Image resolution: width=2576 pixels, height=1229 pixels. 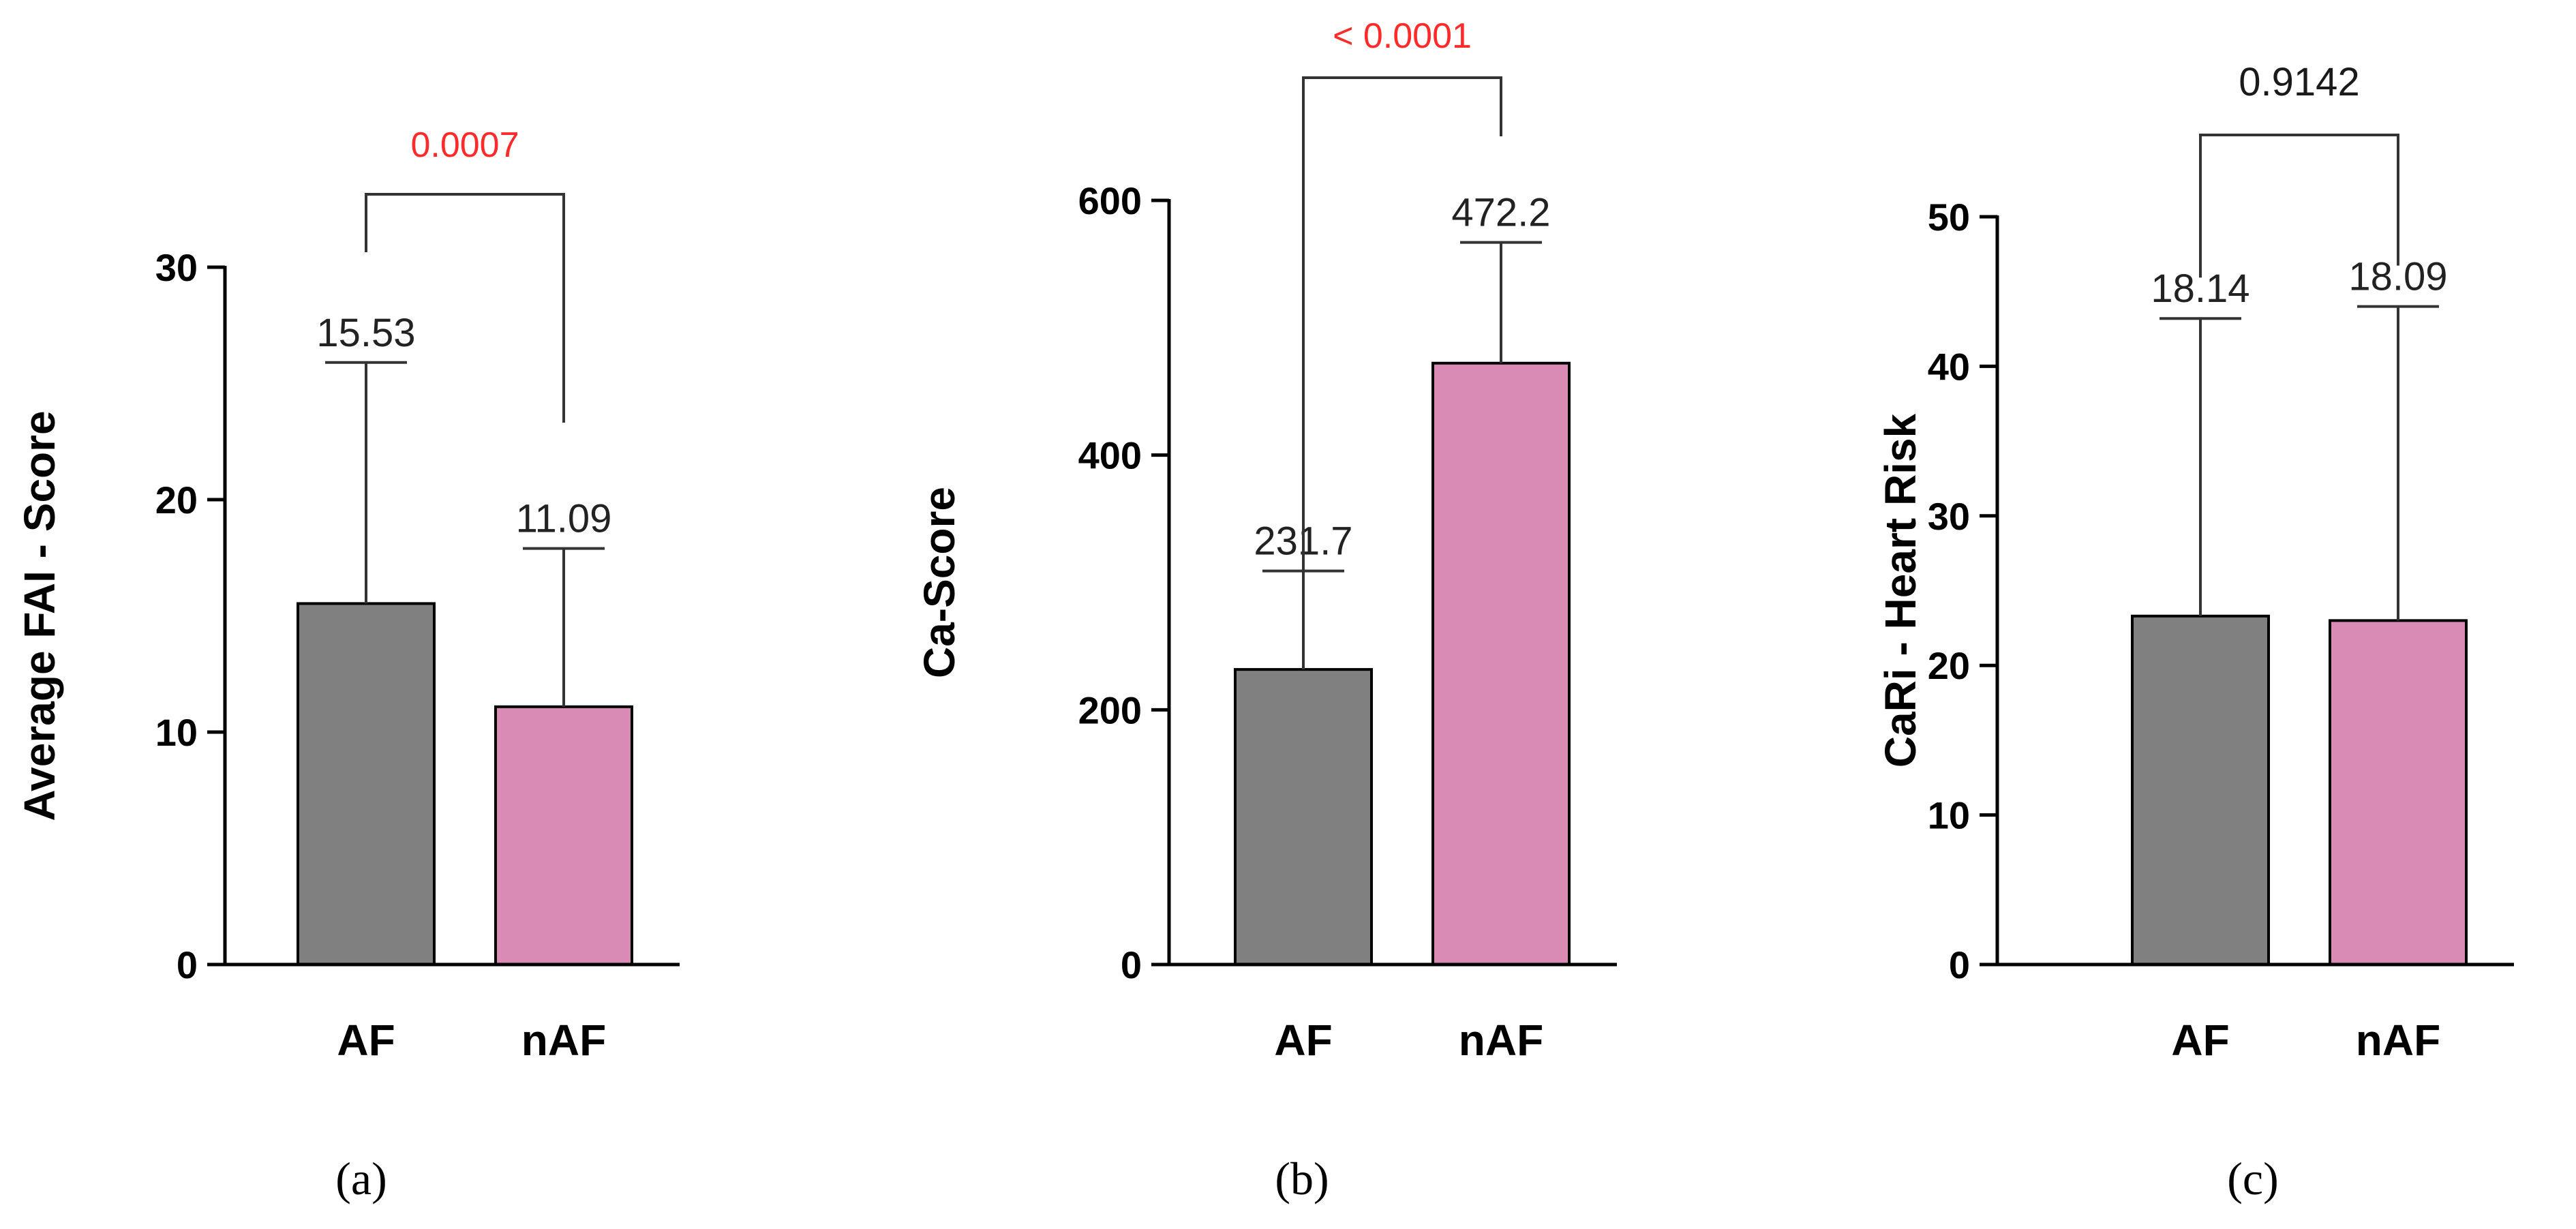 What do you see at coordinates (940, 582) in the screenshot?
I see `y-axis-title: Ca-Score` at bounding box center [940, 582].